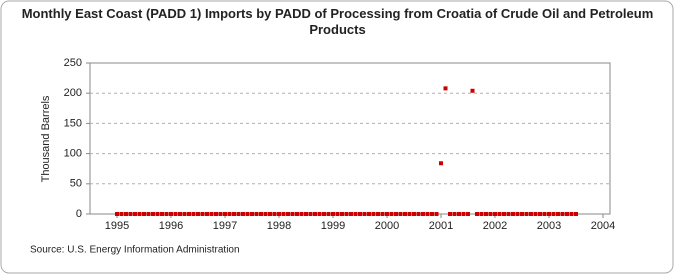  What do you see at coordinates (117, 226) in the screenshot?
I see `x-tick-label: 1995` at bounding box center [117, 226].